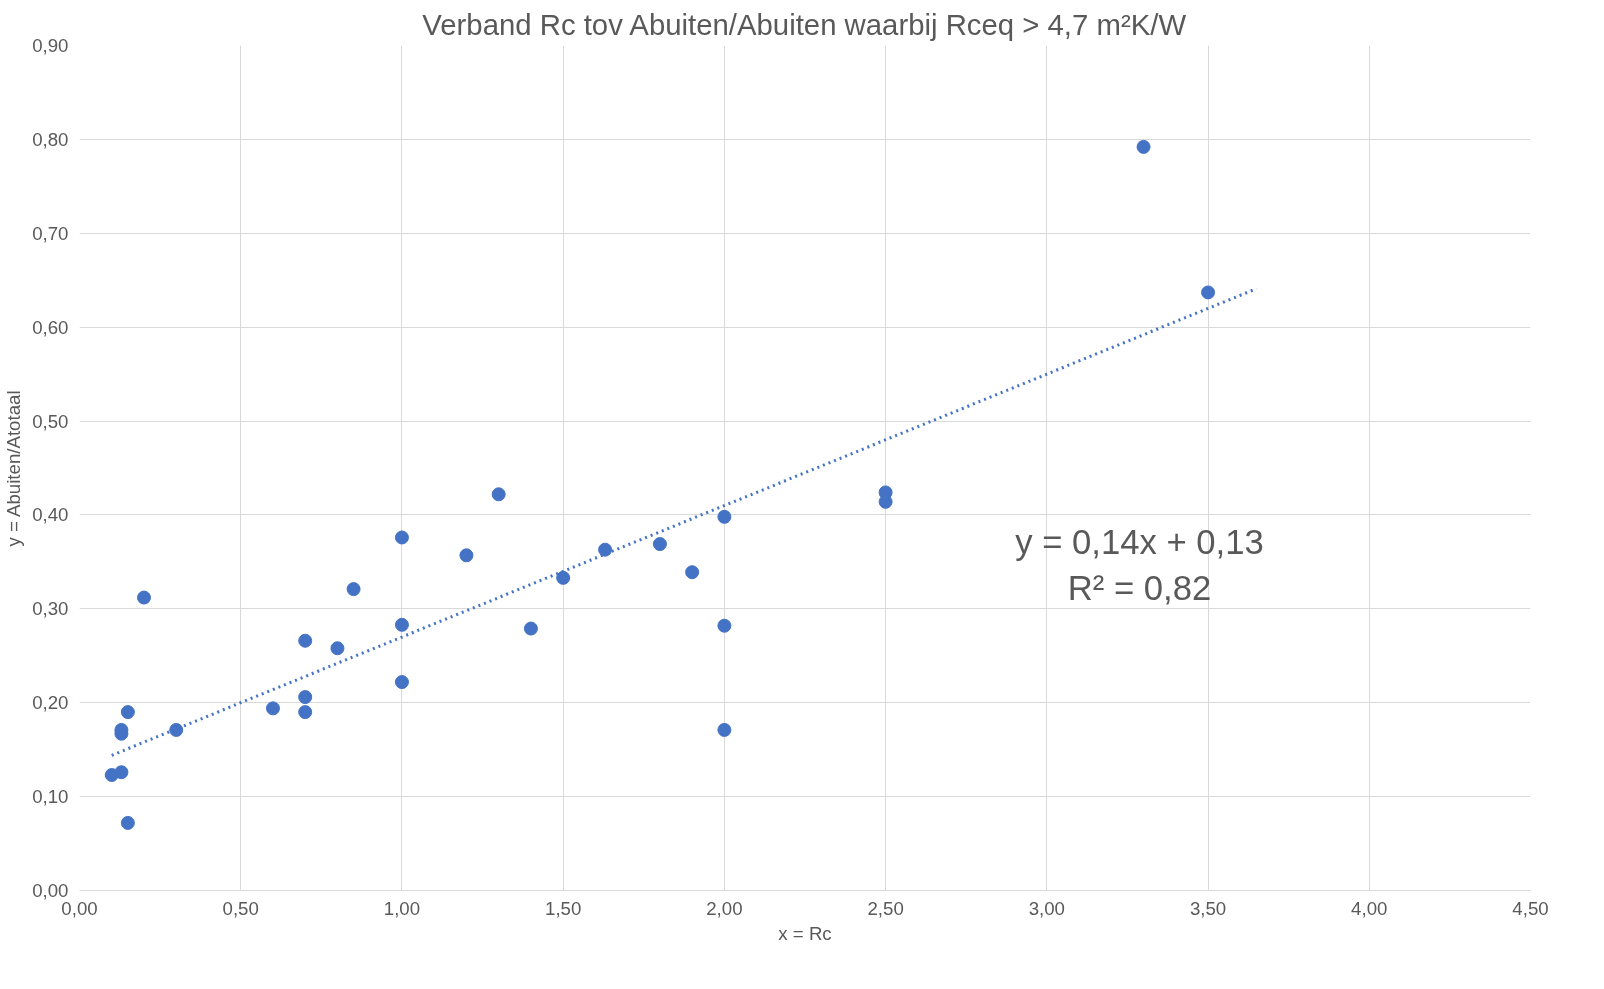  I want to click on x-tick-label: 1,50, so click(563, 908).